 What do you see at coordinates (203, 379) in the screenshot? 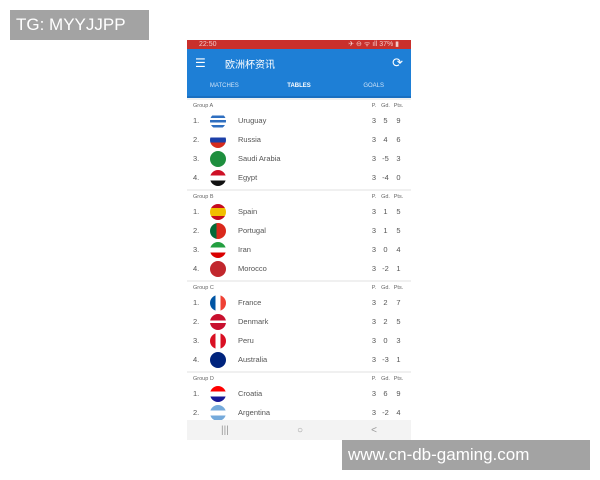
I see `group-name: Group D` at bounding box center [203, 379].